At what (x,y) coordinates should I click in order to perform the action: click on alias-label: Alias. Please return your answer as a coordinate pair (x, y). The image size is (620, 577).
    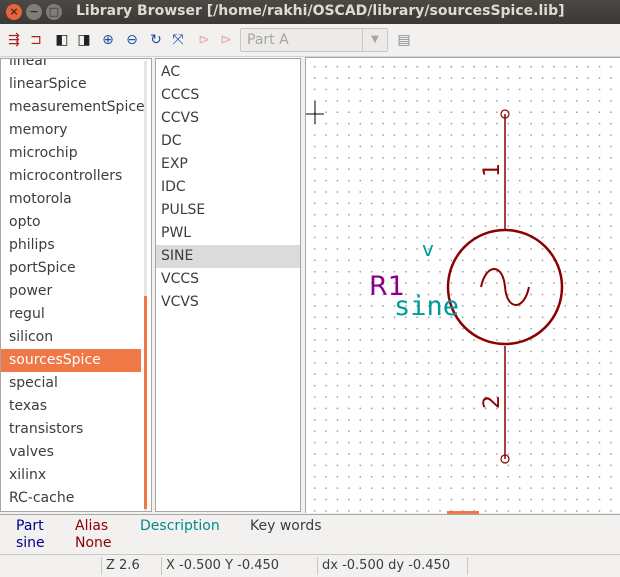
    Looking at the image, I should click on (92, 526).